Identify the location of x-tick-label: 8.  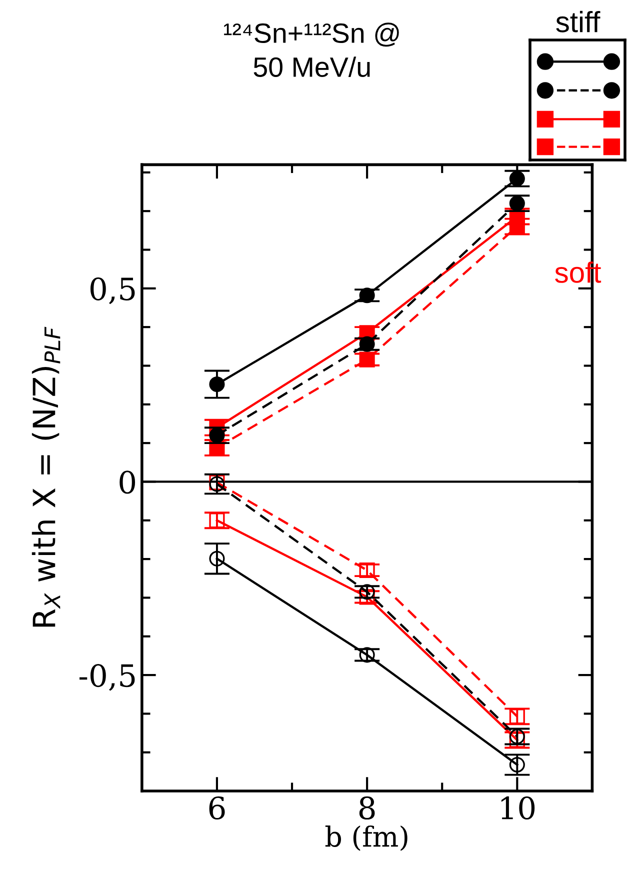
(367, 808).